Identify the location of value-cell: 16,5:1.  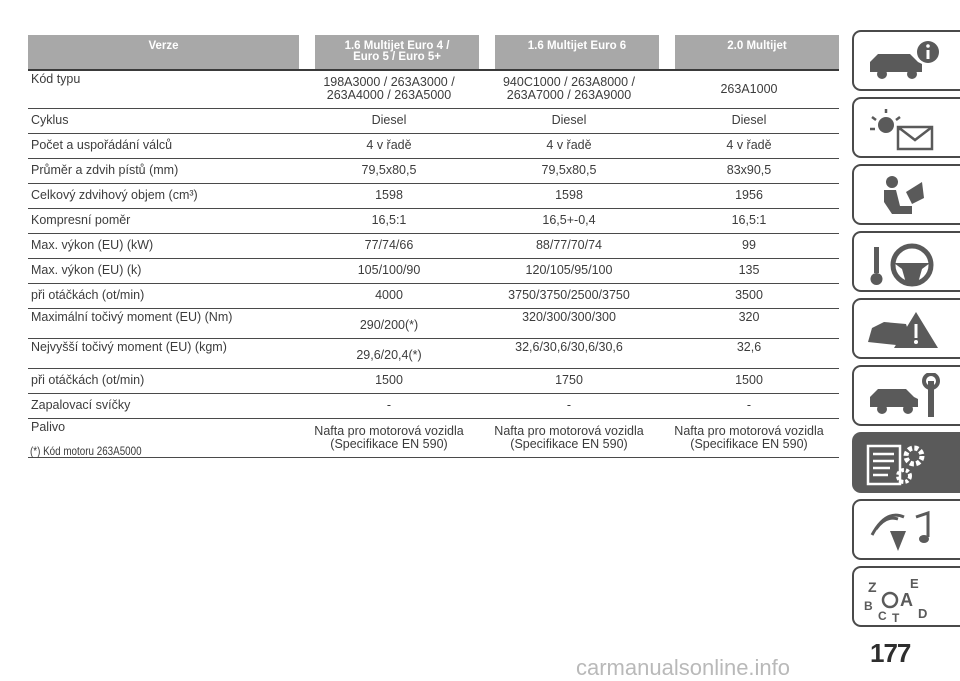
(749, 221).